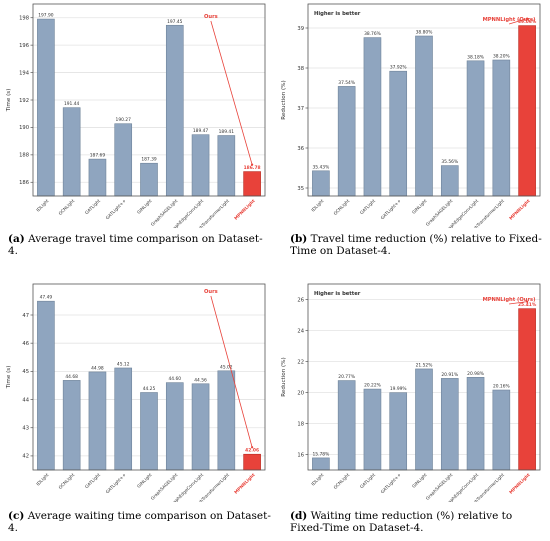  I want to click on data-label: 197.90, so click(46, 16).